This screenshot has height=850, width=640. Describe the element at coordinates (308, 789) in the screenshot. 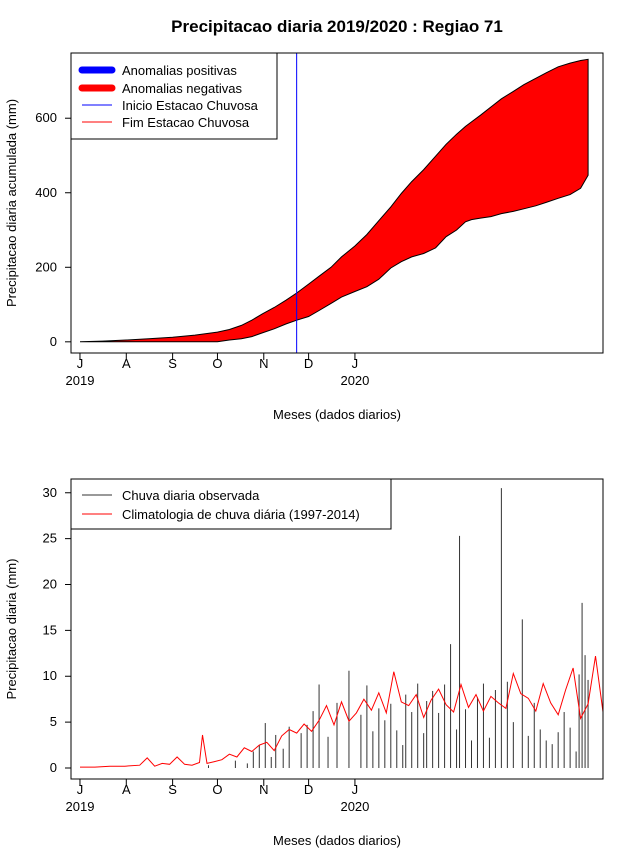

I see `daily-x-tick-label: D` at that location.